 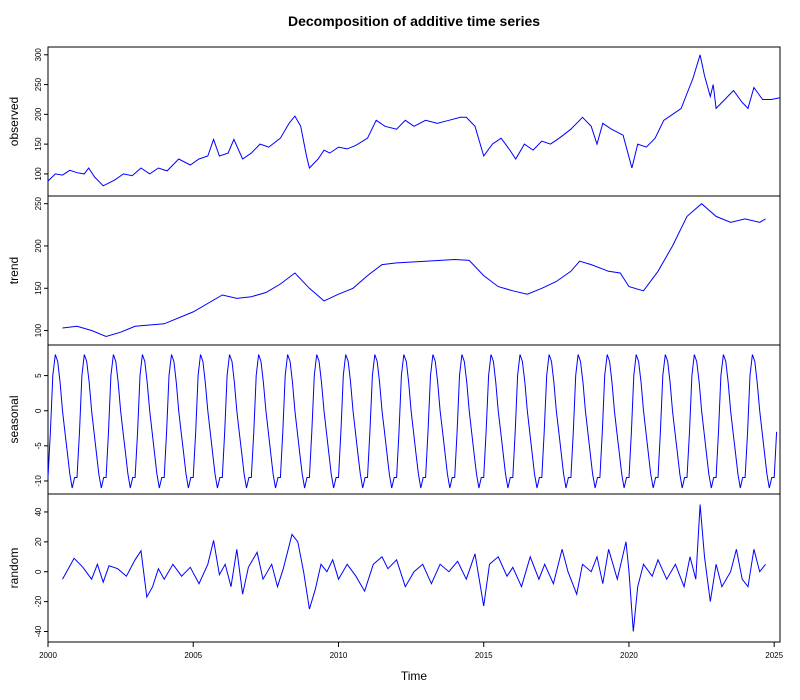 I want to click on observed-ytick-label: 150, so click(x=38, y=144).